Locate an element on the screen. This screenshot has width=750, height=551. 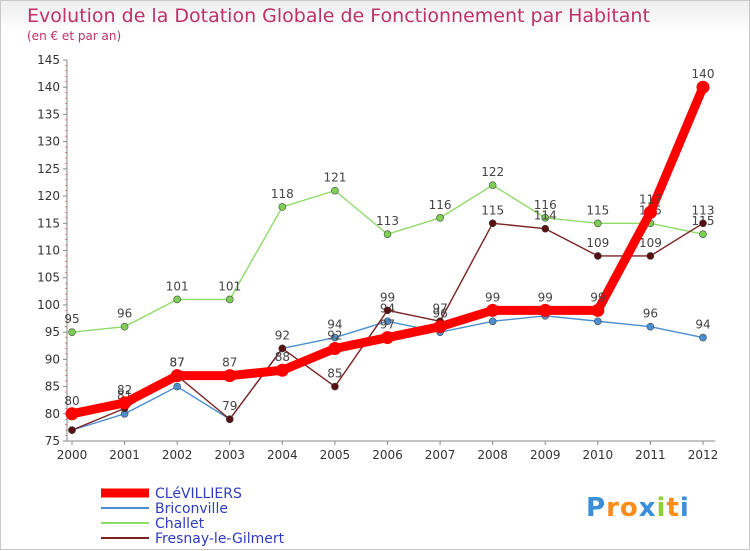
x-tick-label: 2005 is located at coordinates (335, 455).